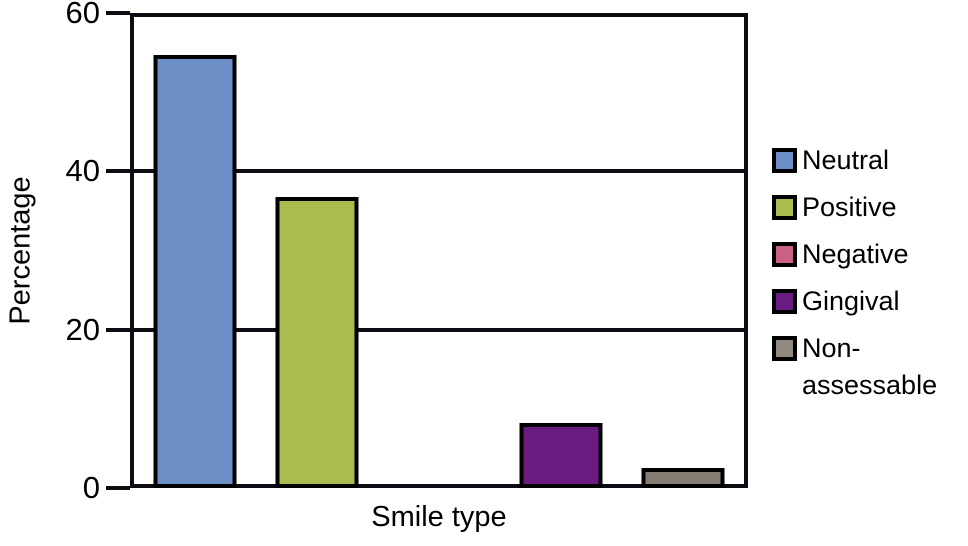 The height and width of the screenshot is (546, 968). I want to click on legend-swatch-neutral, so click(784, 160).